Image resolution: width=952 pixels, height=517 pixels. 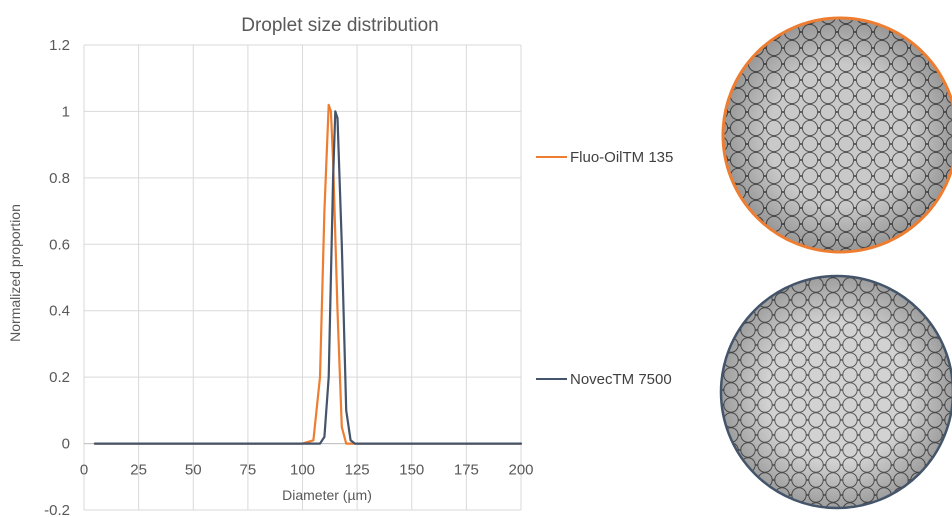 I want to click on droplet-image-fluo-oil, so click(x=836, y=135).